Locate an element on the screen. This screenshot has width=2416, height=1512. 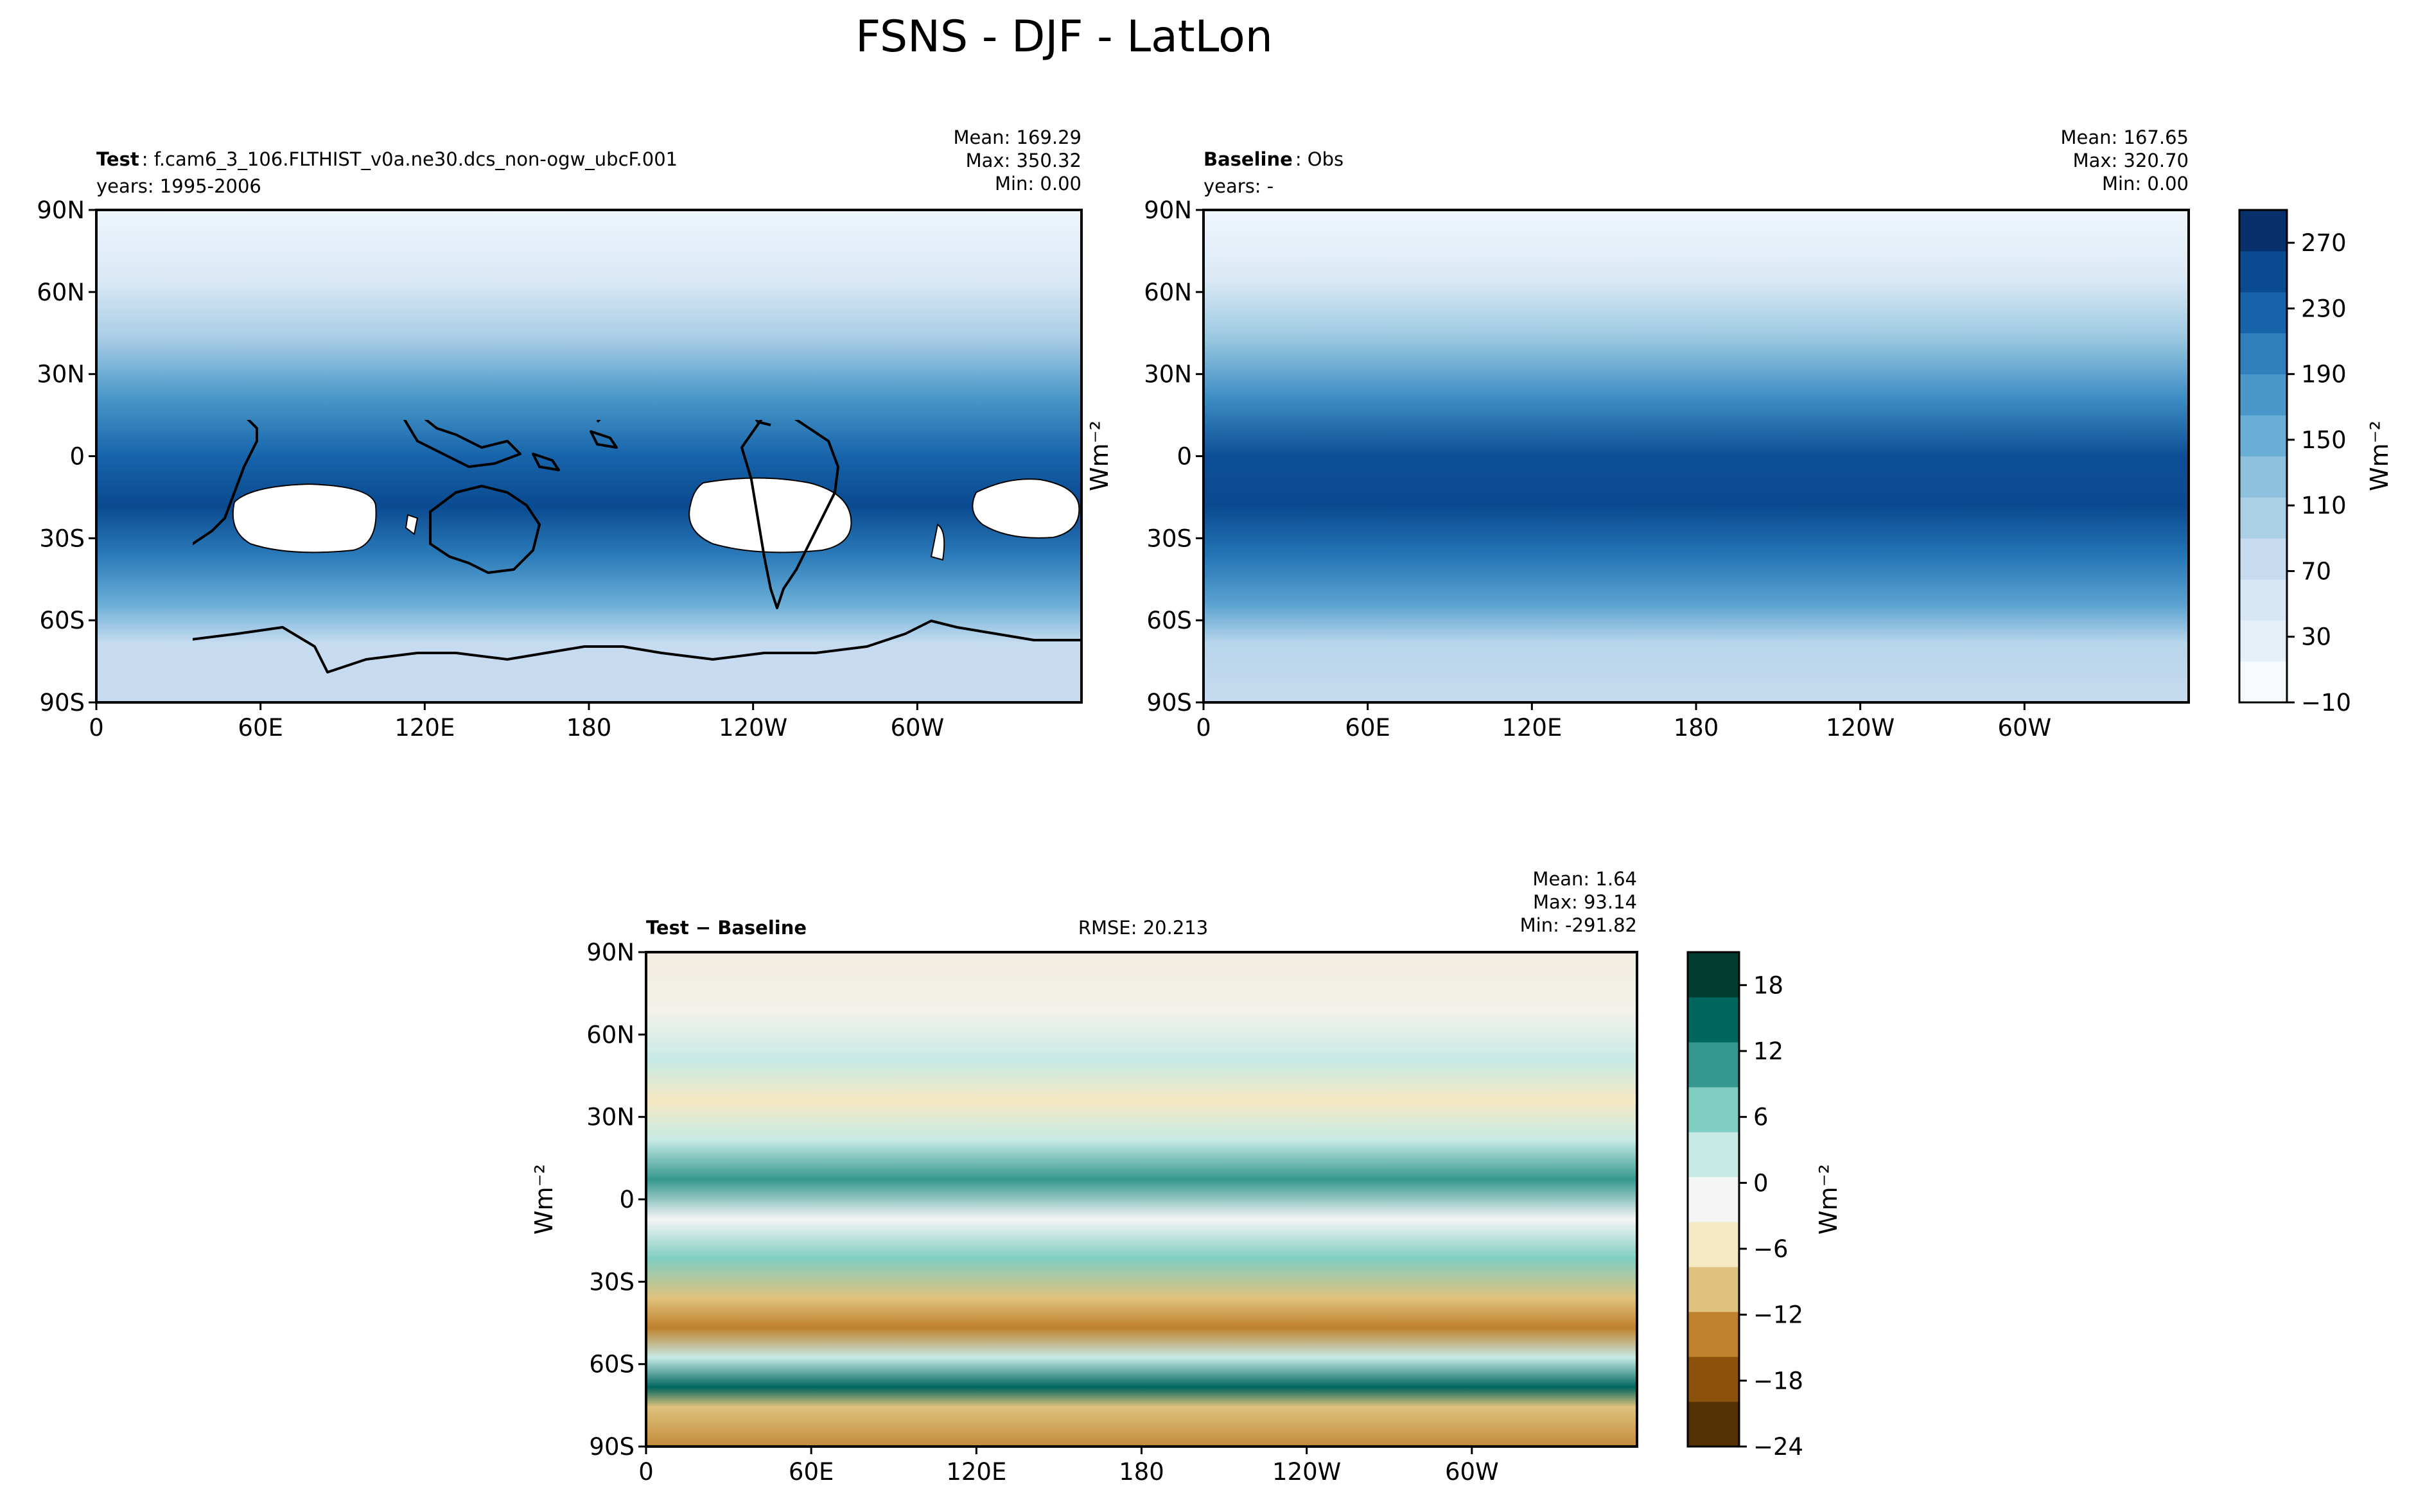
colorbar-tick-label: 70 is located at coordinates (2316, 571).